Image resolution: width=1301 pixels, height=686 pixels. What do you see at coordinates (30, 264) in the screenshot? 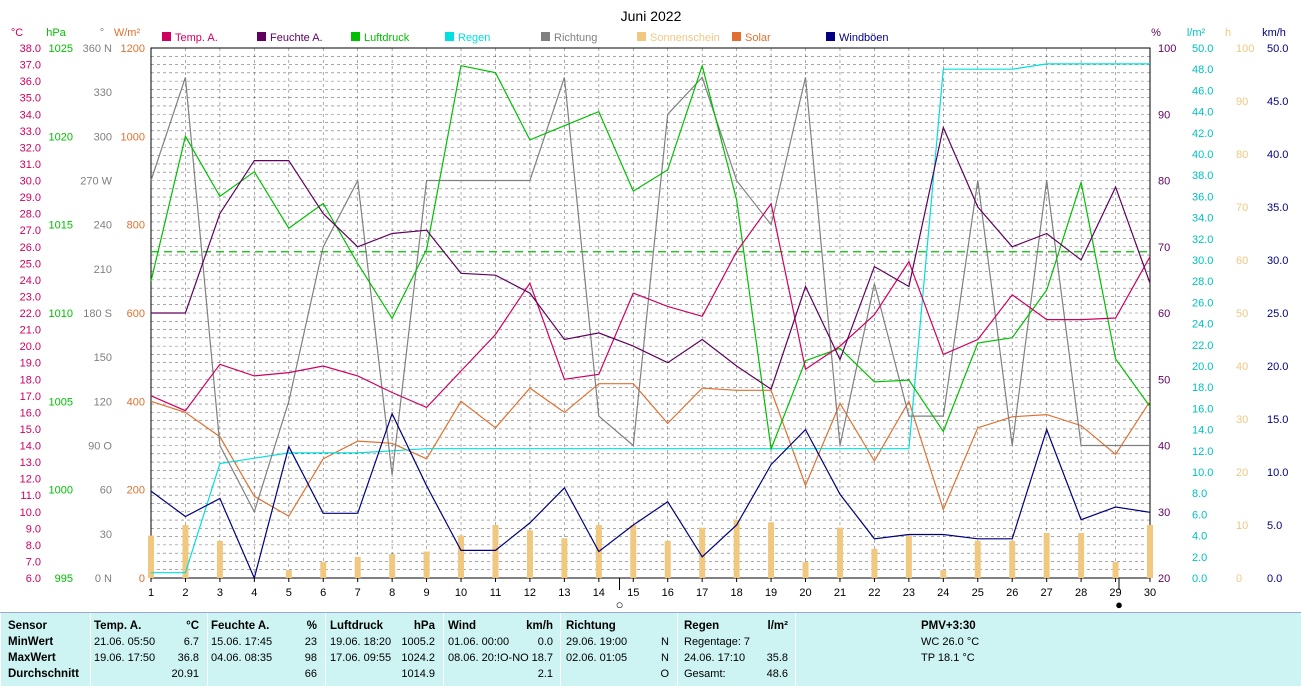
I see `axis-tick-temp: 25.0` at bounding box center [30, 264].